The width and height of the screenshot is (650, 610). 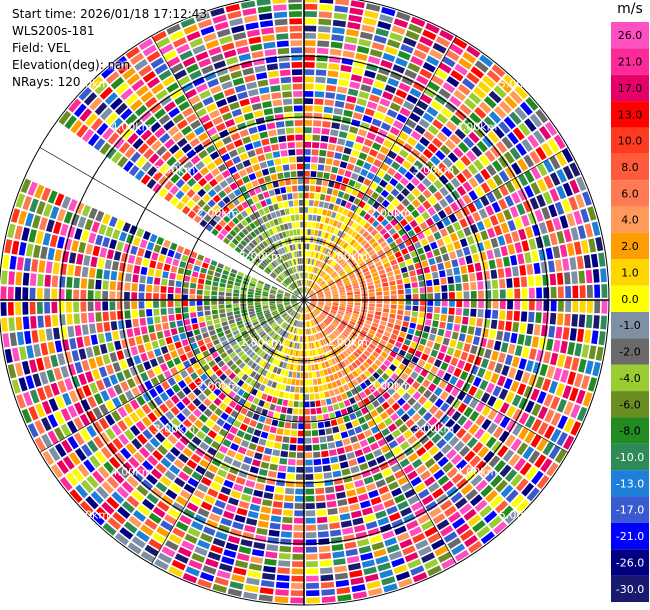 I want to click on elevation: Elevation(deg): nan, so click(x=71, y=65).